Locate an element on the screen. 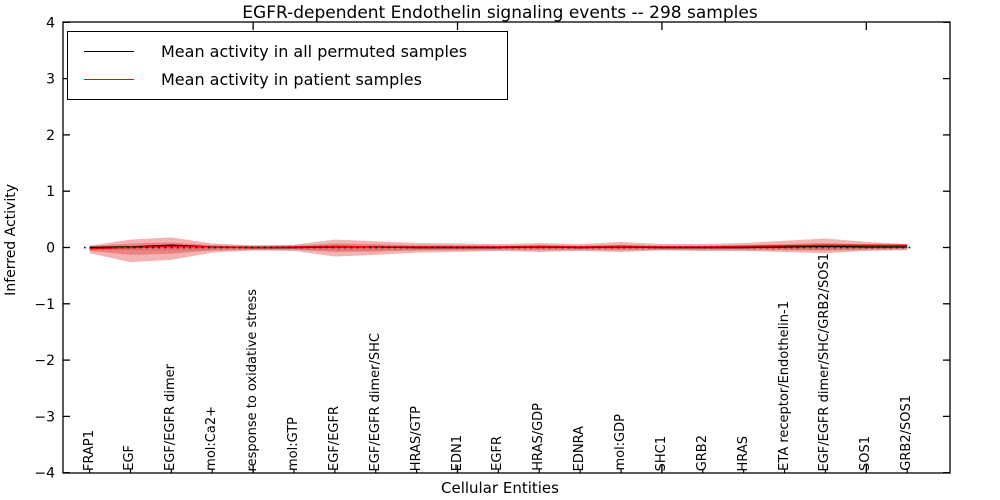 The image size is (1000, 500). legend-label: Mean activity in all permuted samples is located at coordinates (314, 51).